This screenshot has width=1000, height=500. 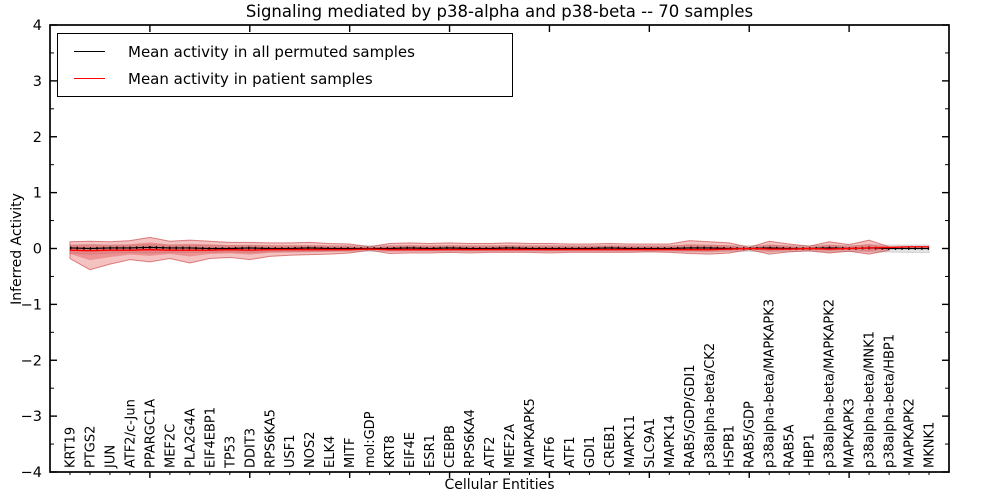 What do you see at coordinates (150, 433) in the screenshot?
I see `x-tick-label: PPARGC1A` at bounding box center [150, 433].